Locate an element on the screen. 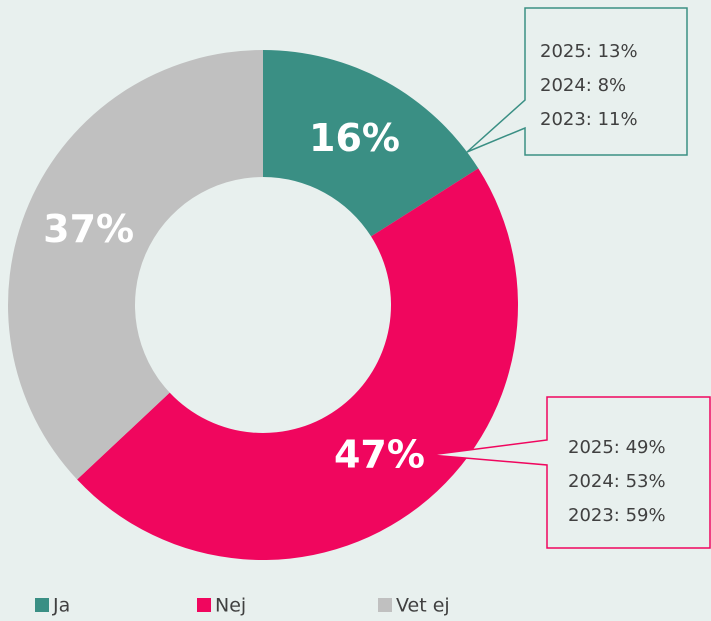 This screenshot has width=711, height=621. annotation: 2025: 49% is located at coordinates (617, 447).